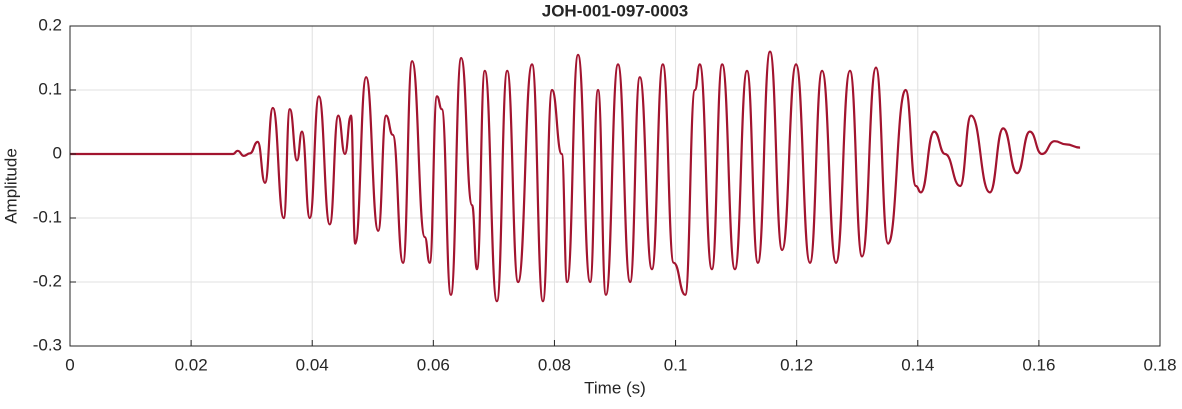  Describe the element at coordinates (47, 344) in the screenshot. I see `y-tick-label: -0.3` at that location.